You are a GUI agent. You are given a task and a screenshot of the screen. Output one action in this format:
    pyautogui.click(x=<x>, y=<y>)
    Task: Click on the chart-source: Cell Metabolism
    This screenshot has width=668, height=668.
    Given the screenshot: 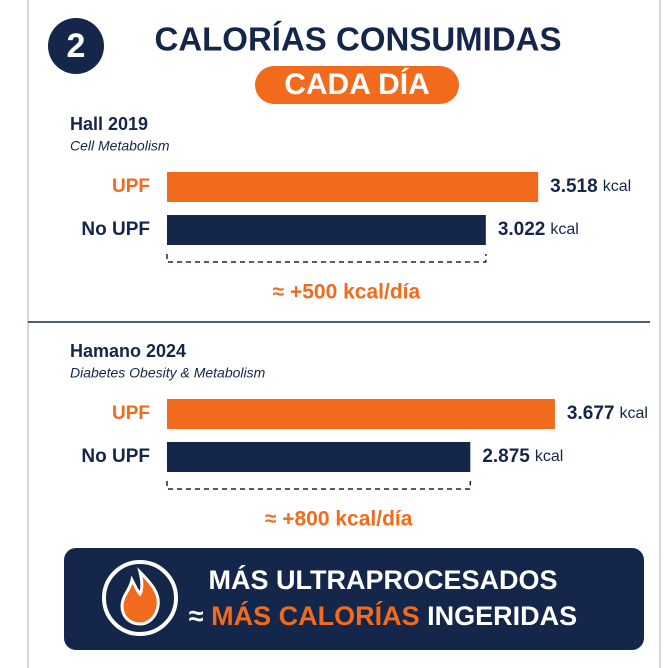 What is the action you would take?
    pyautogui.click(x=120, y=146)
    